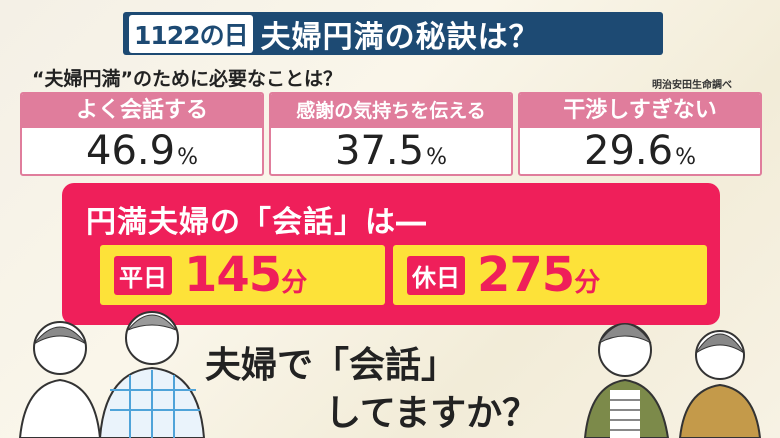 The width and height of the screenshot is (780, 438). What do you see at coordinates (391, 111) in the screenshot?
I see `stat-label: 感謝の気持ちを伝える` at bounding box center [391, 111].